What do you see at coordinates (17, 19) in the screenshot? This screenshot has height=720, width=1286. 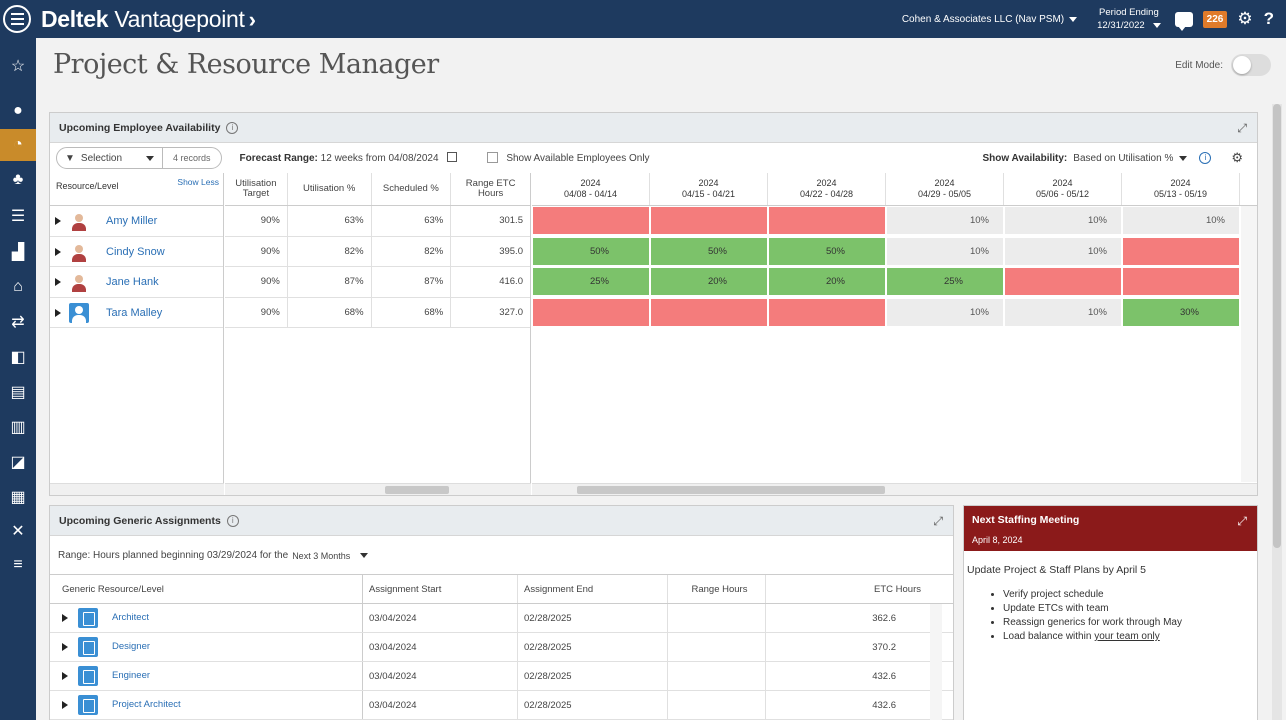 I see `hamburger-menu-icon` at bounding box center [17, 19].